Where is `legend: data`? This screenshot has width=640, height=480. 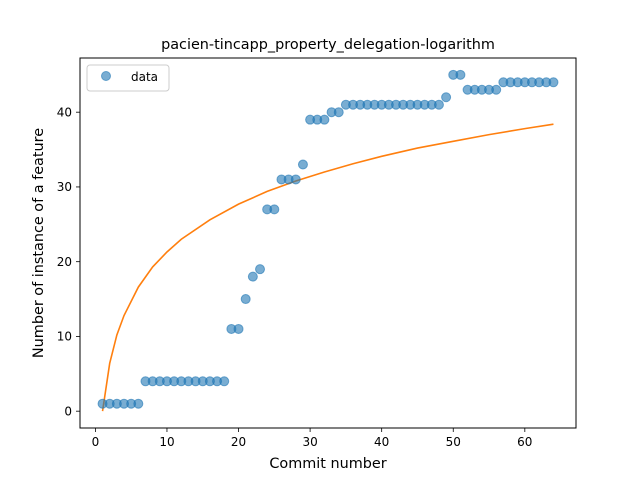 legend: data is located at coordinates (128, 78).